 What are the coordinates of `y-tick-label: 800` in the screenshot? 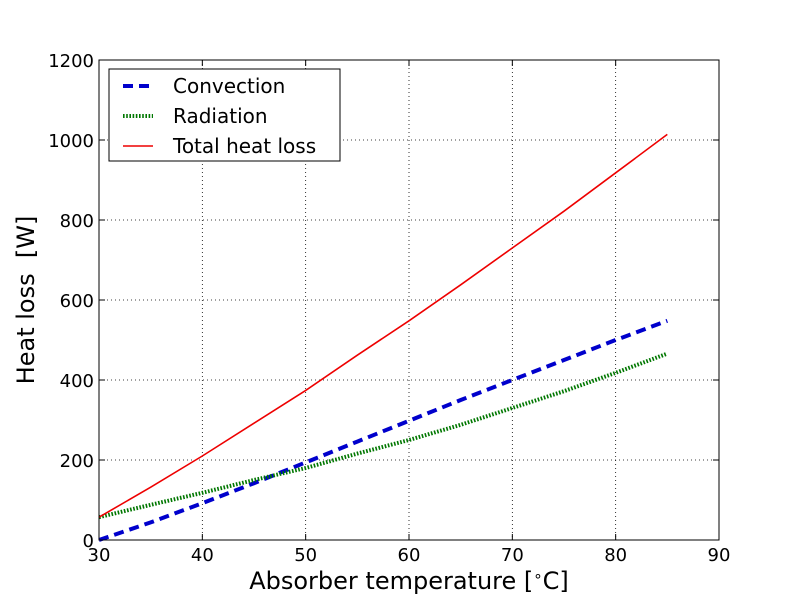 It's located at (77, 221).